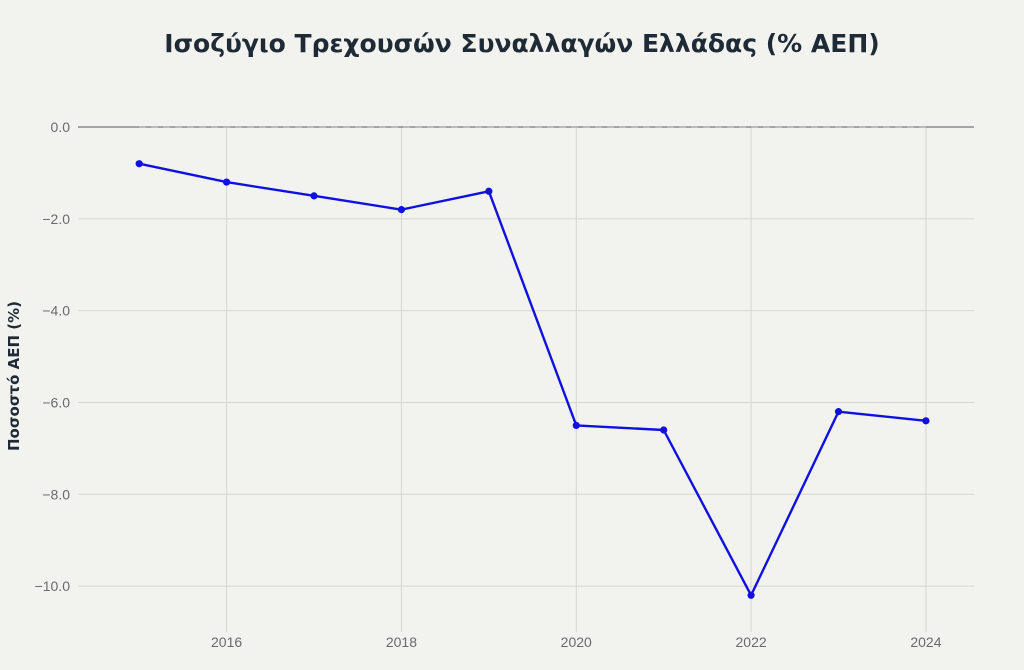  Describe the element at coordinates (53, 586) in the screenshot. I see `y-tick-label: −10.0` at that location.